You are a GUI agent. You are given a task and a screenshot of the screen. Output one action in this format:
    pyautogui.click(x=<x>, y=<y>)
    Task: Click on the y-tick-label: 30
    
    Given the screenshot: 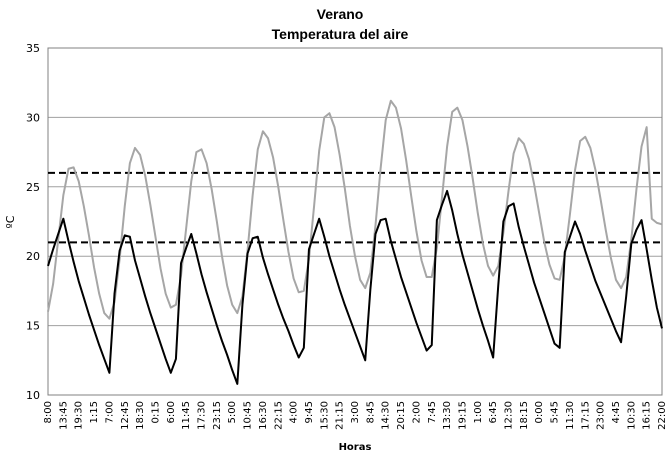 What is the action you would take?
    pyautogui.click(x=33, y=117)
    